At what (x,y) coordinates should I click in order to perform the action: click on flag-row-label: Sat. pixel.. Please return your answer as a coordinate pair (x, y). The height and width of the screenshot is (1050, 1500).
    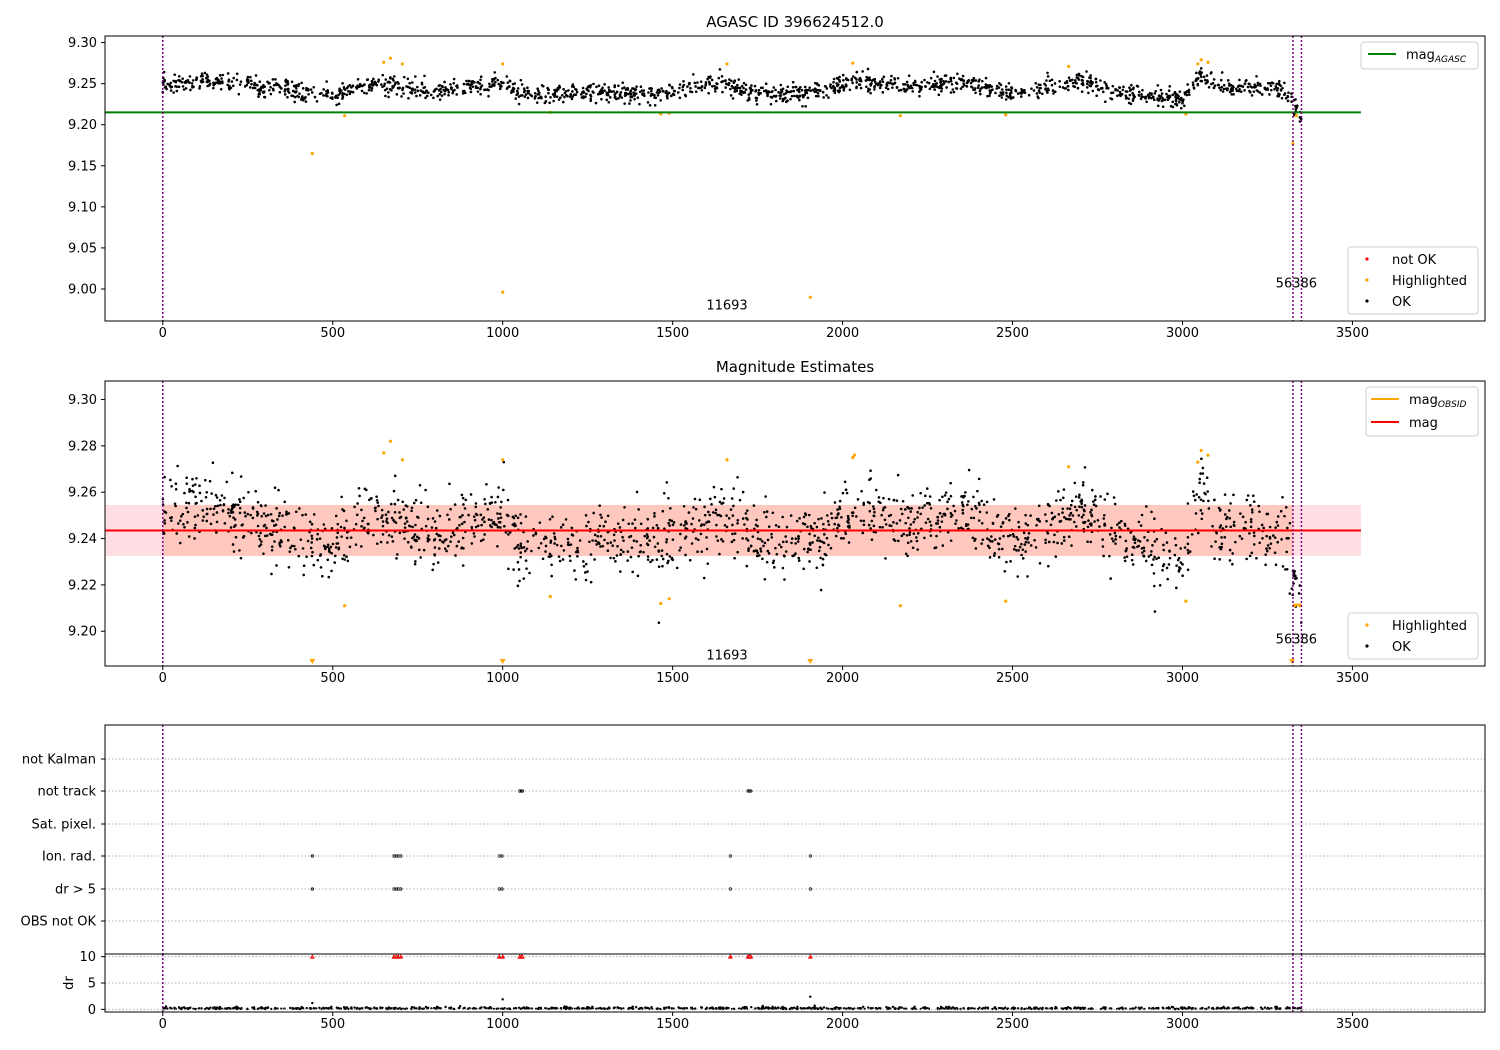
    Looking at the image, I should click on (64, 825).